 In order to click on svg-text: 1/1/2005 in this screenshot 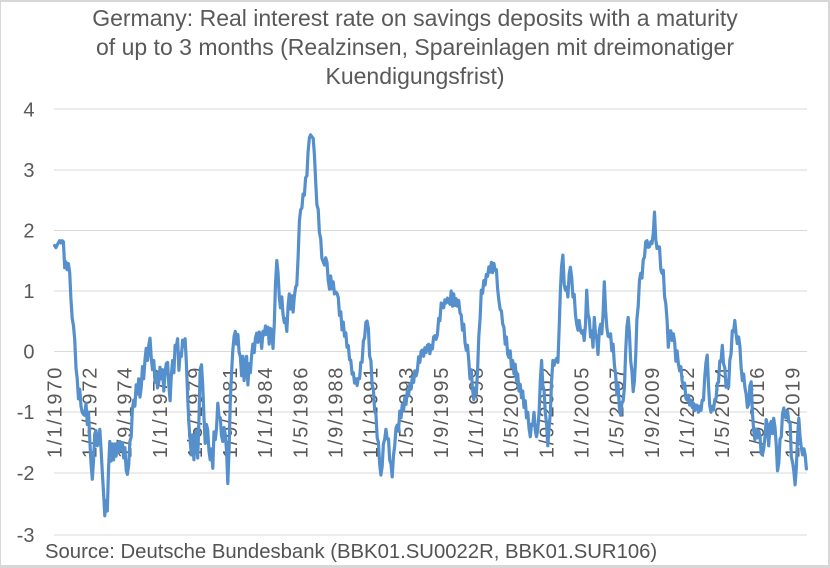, I will do `click(583, 412)`.